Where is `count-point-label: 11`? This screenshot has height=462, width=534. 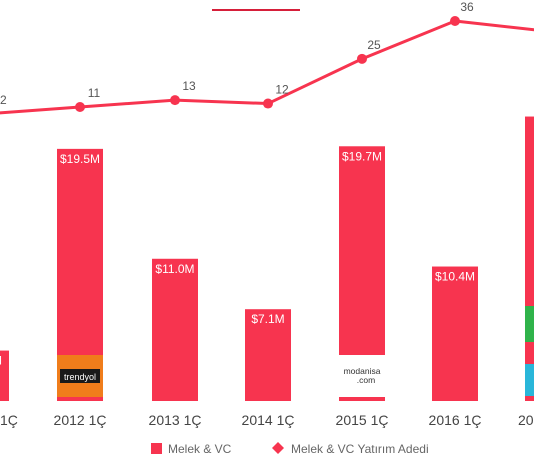 count-point-label: 11 is located at coordinates (94, 93).